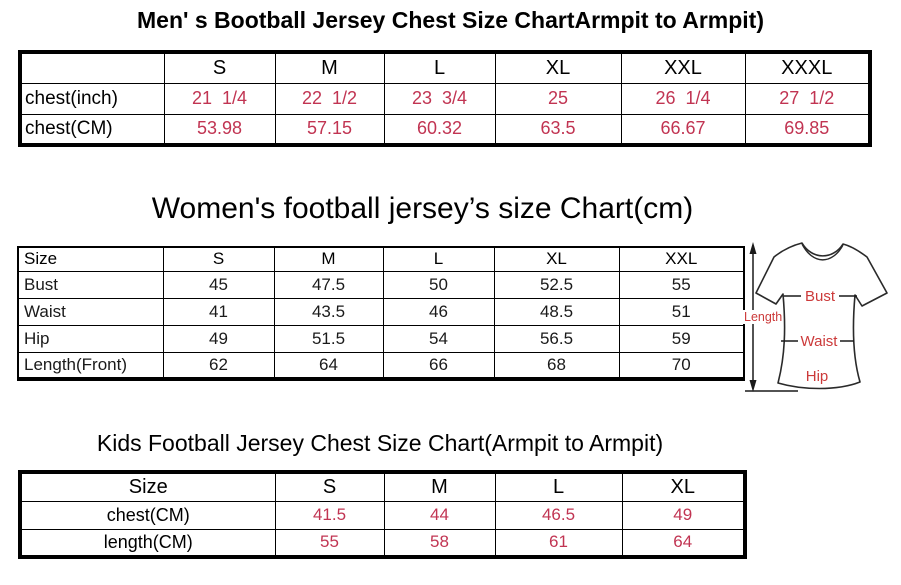 This screenshot has width=901, height=585. I want to click on tshirt-outline, so click(821, 316).